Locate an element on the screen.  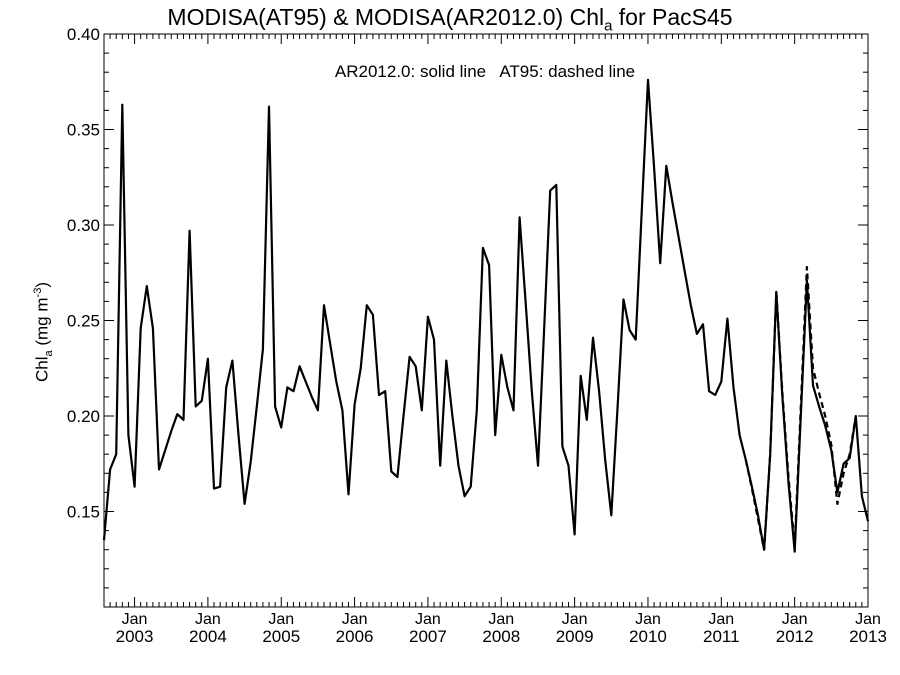
series-line-at95 is located at coordinates (800, 408).